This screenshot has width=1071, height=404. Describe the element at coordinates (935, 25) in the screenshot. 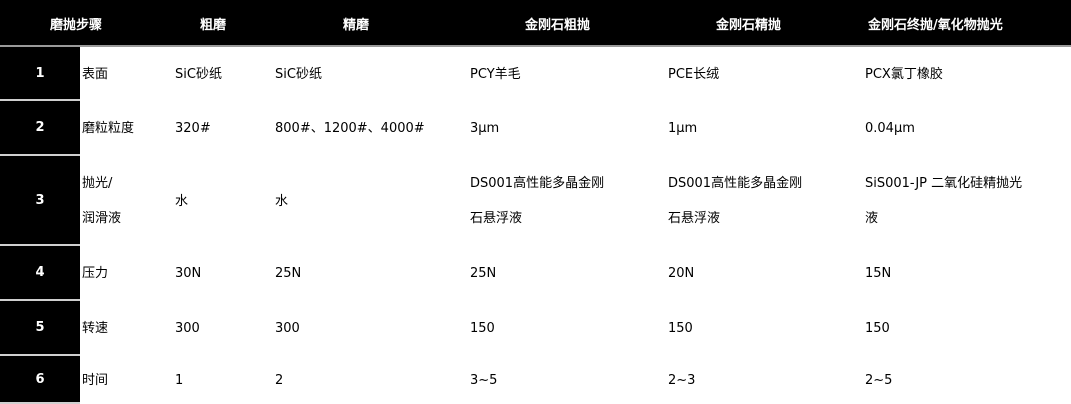

I see `header-final-polish: 金刚石终抛/氧化物抛光` at that location.